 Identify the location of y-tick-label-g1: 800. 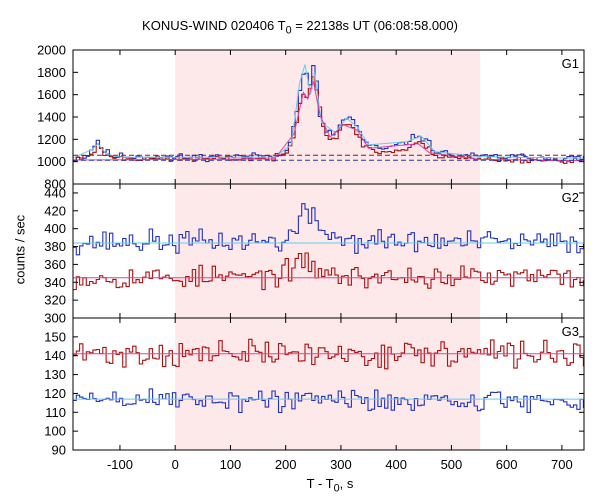
(55, 184).